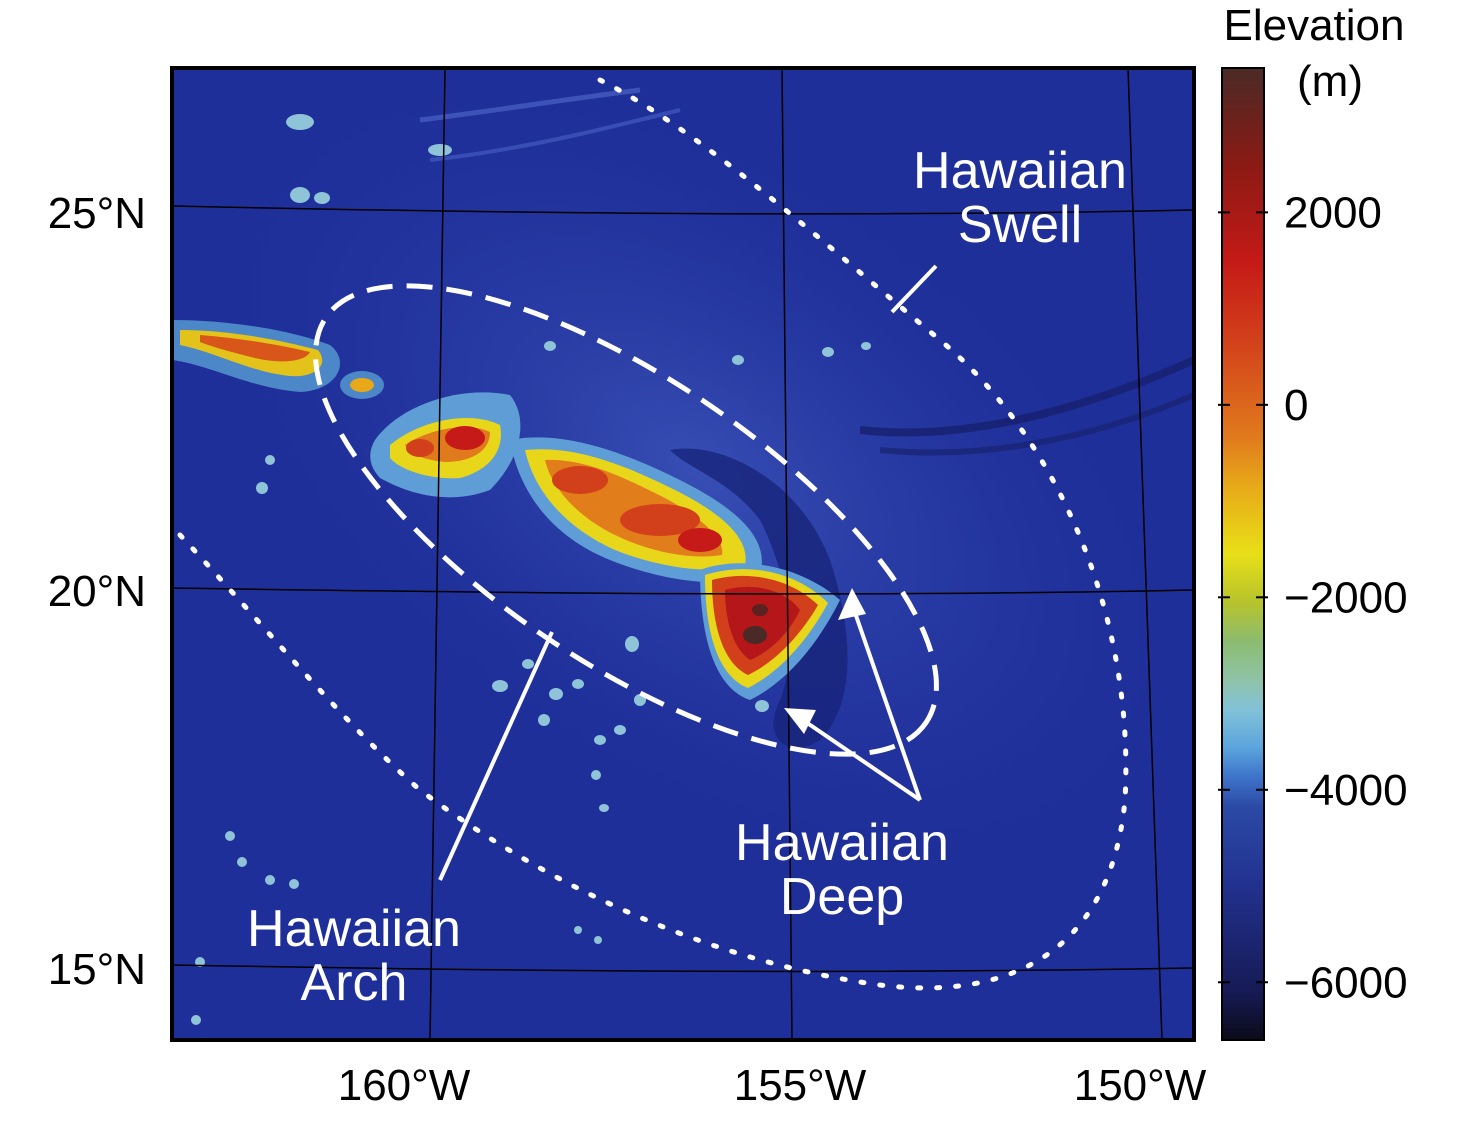 The height and width of the screenshot is (1141, 1472). What do you see at coordinates (755, 635) in the screenshot?
I see `mauna-loa-peak` at bounding box center [755, 635].